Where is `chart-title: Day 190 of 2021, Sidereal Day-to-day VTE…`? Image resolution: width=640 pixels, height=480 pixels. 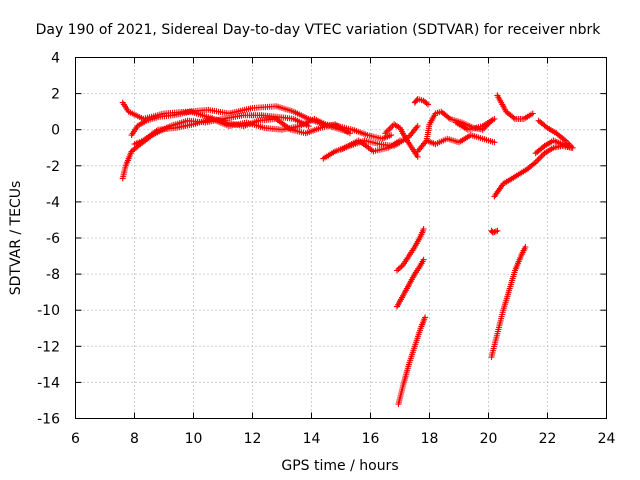 chart-title: Day 190 of 2021, Sidereal Day-to-day VTE… is located at coordinates (319, 30).